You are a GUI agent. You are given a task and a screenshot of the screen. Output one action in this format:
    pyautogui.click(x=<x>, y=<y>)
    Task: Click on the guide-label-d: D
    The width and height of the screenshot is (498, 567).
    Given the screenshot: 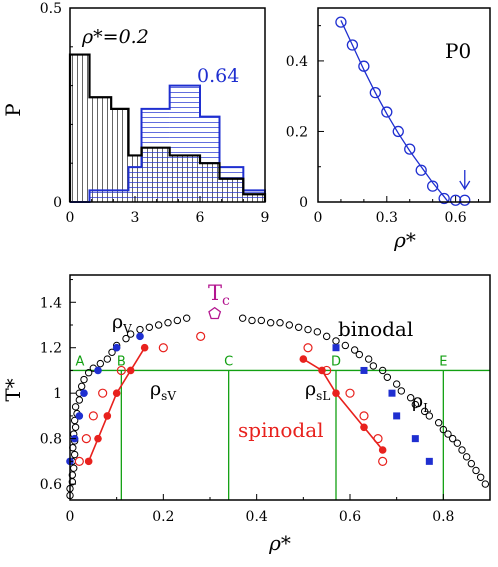 What is the action you would take?
    pyautogui.click(x=336, y=361)
    